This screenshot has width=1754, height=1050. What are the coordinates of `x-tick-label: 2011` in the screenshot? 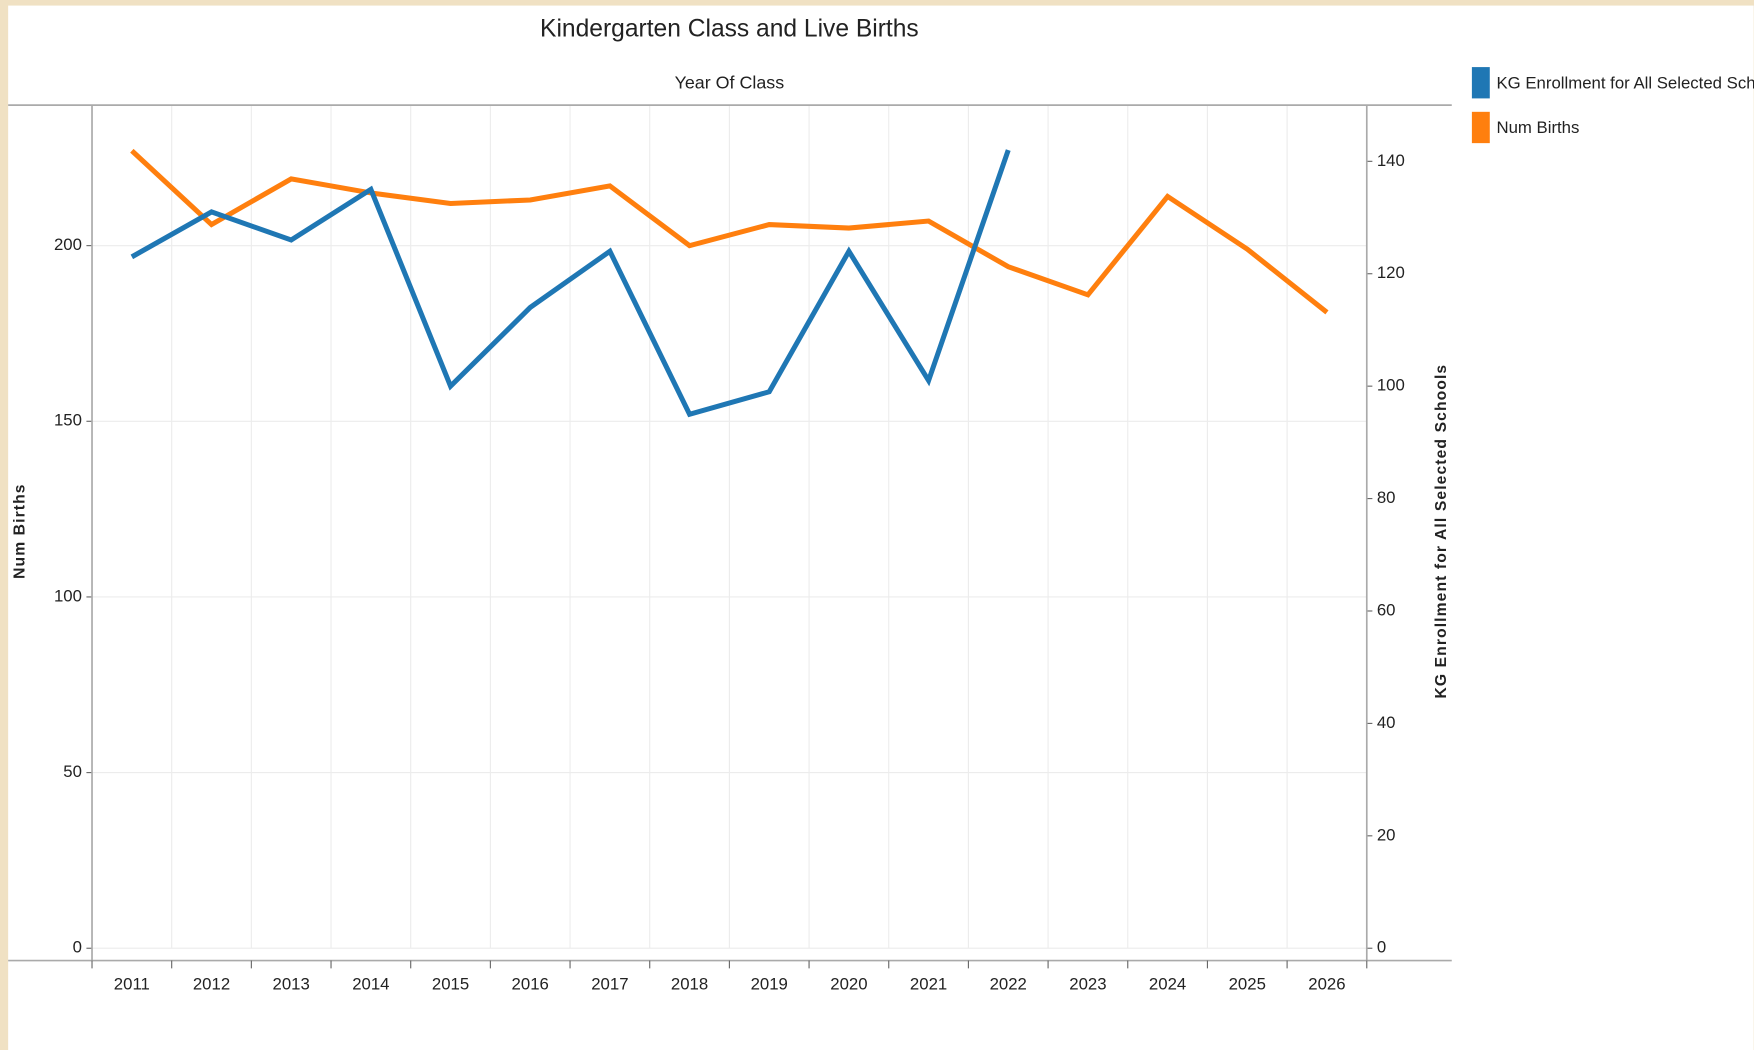 It's located at (132, 984).